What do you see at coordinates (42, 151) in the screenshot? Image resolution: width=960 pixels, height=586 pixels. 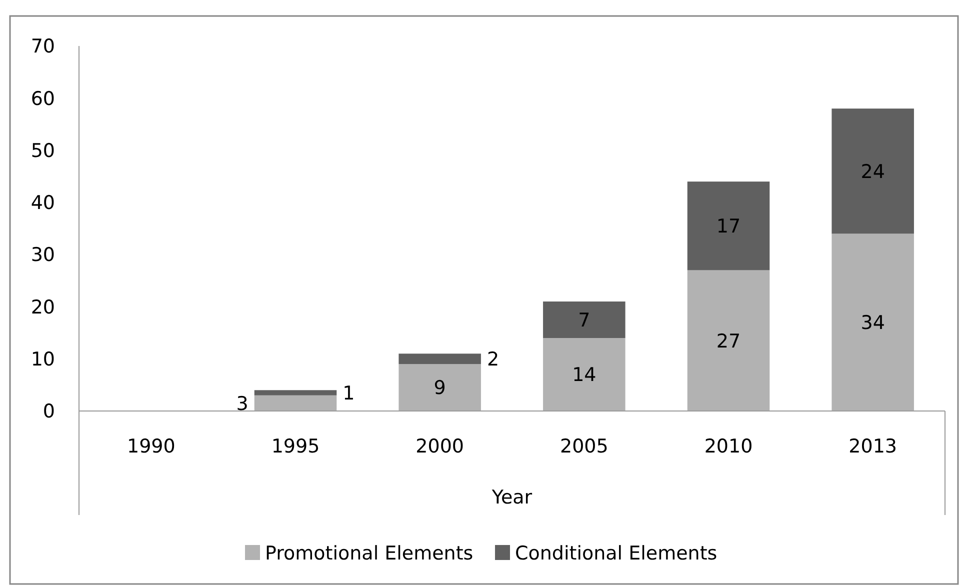 I see `y-tick-label: 50` at bounding box center [42, 151].